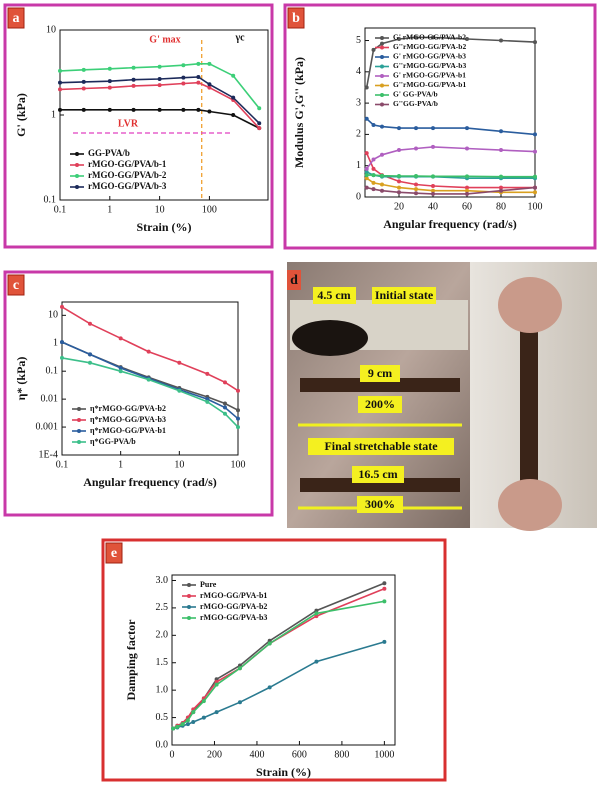 The height and width of the screenshot is (787, 600). Describe the element at coordinates (358, 134) in the screenshot. I see `y-tick-label: 2` at that location.